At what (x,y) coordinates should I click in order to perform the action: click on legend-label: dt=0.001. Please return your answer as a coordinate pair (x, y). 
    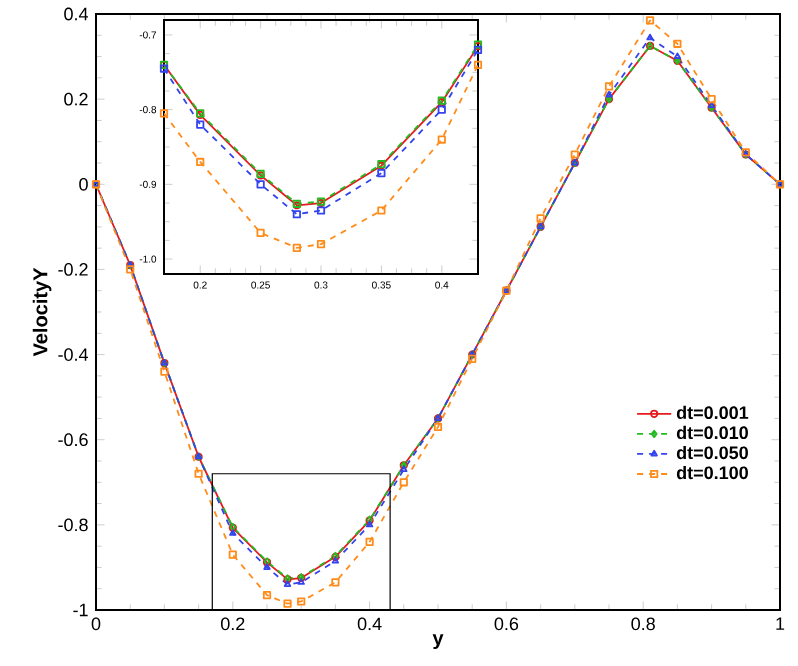
    Looking at the image, I should click on (712, 412).